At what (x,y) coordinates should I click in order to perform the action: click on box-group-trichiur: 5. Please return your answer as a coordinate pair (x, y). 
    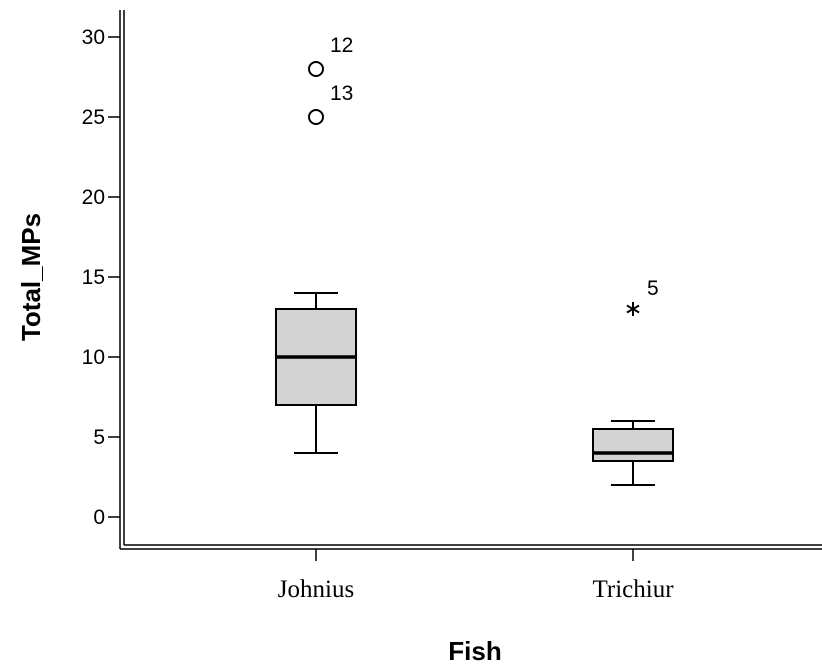
    Looking at the image, I should click on (633, 381).